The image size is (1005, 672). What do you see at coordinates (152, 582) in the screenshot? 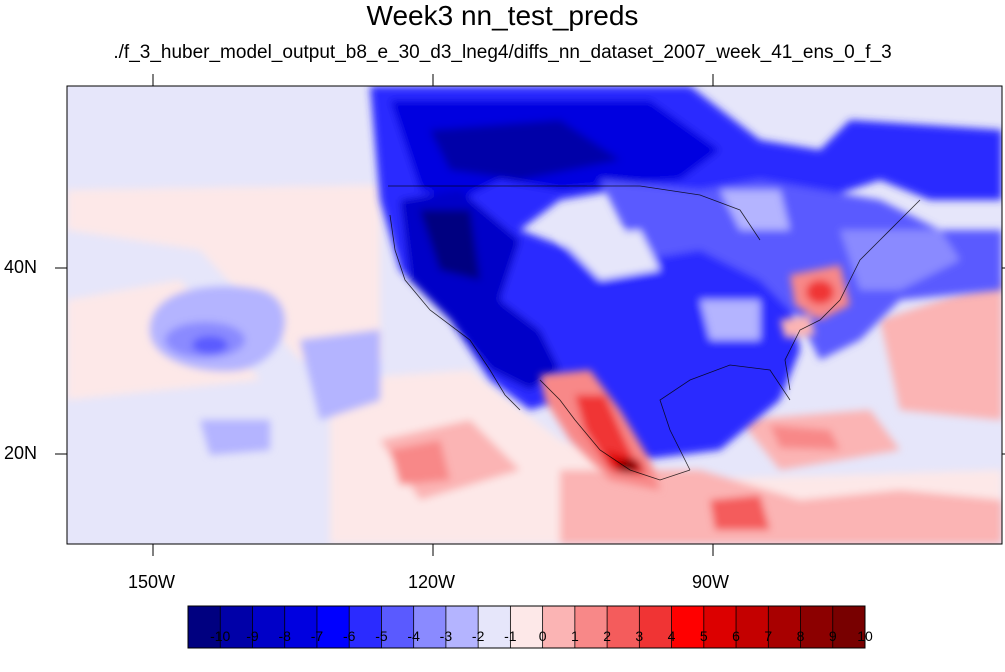
I see `x-tick-label-150w: 150W` at bounding box center [152, 582].